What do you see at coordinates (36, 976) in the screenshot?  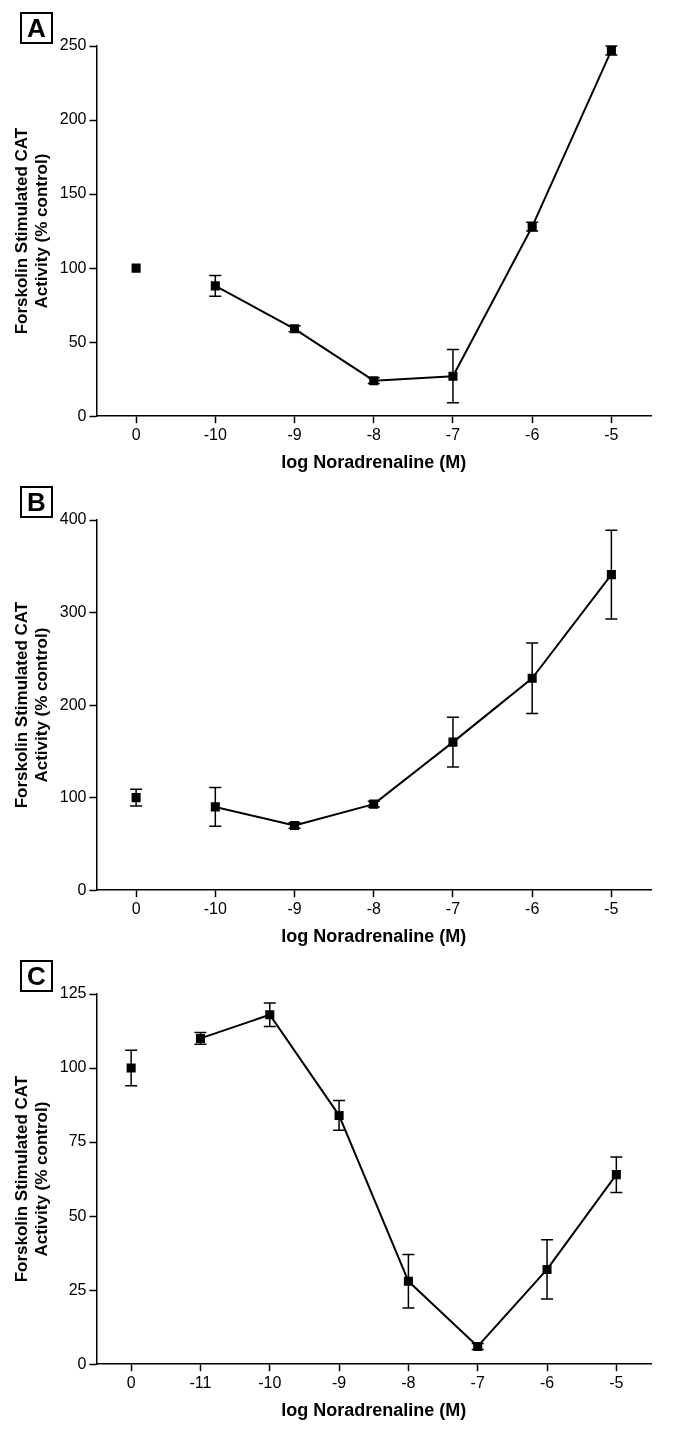 I see `chart-title: C` at bounding box center [36, 976].